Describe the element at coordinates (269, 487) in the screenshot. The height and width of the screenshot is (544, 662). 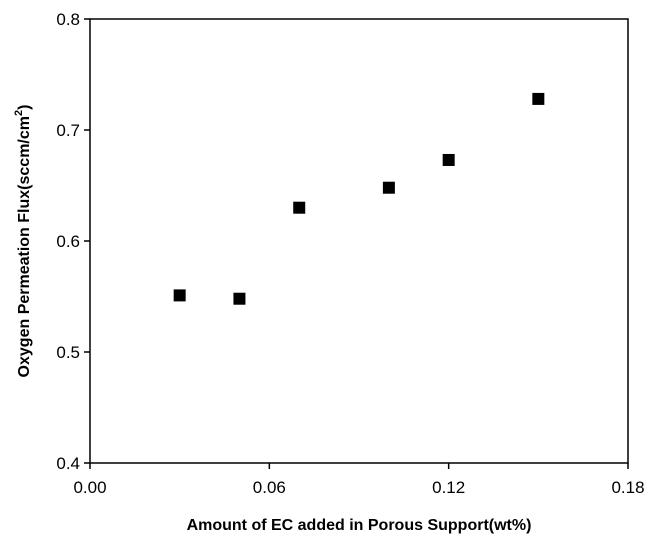
I see `x-tick-label: 0.06` at that location.